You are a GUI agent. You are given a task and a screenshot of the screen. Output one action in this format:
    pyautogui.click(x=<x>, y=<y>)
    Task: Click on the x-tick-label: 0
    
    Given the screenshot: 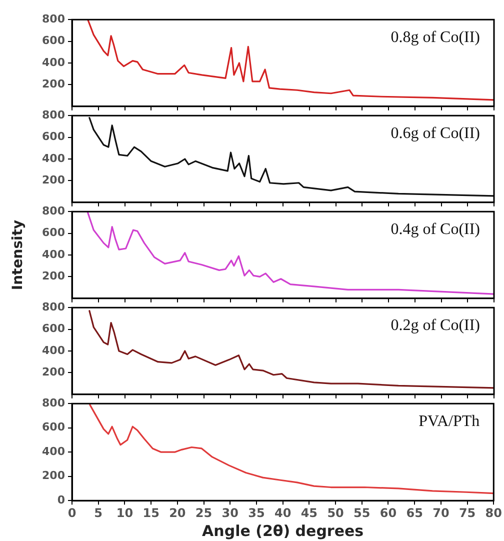 What is the action you would take?
    pyautogui.click(x=72, y=513)
    